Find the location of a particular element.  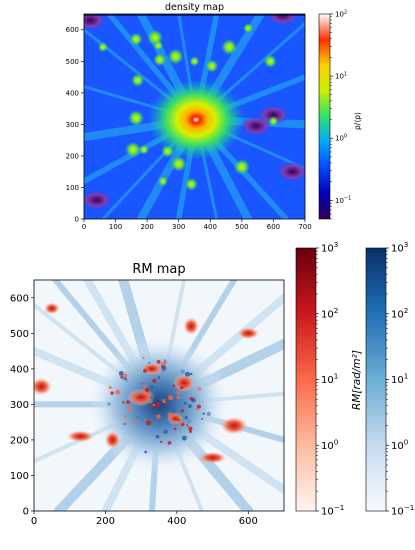

density-x-tick-label: 100 is located at coordinates (115, 227).